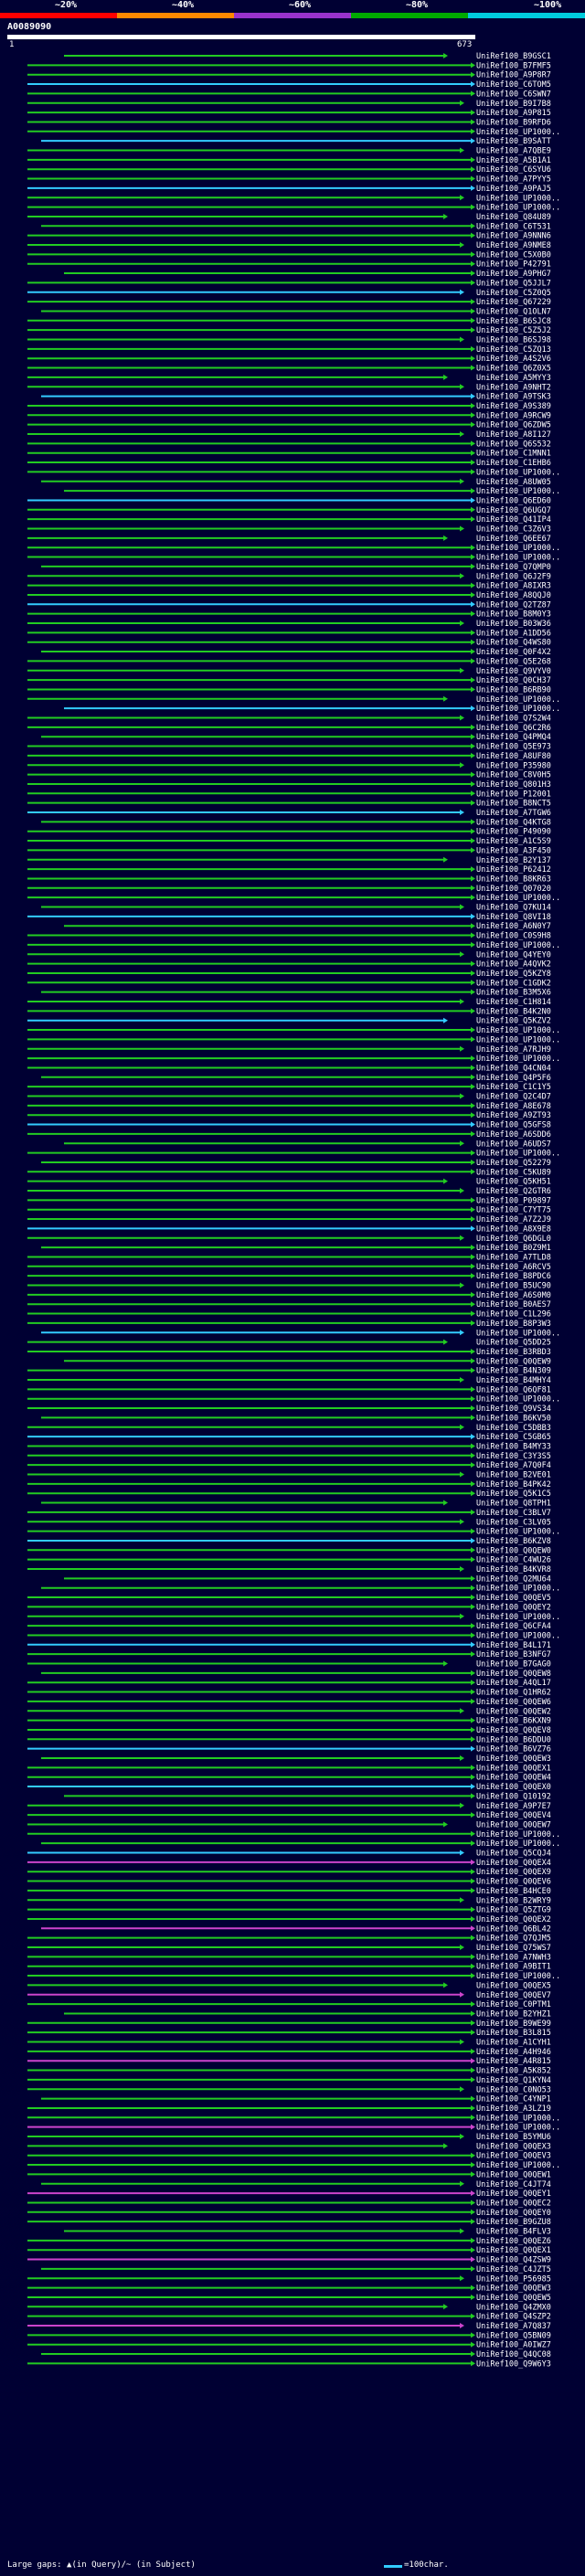  Describe the element at coordinates (513, 1115) in the screenshot. I see `hit-label: UniRef100_A9ZT93` at that location.